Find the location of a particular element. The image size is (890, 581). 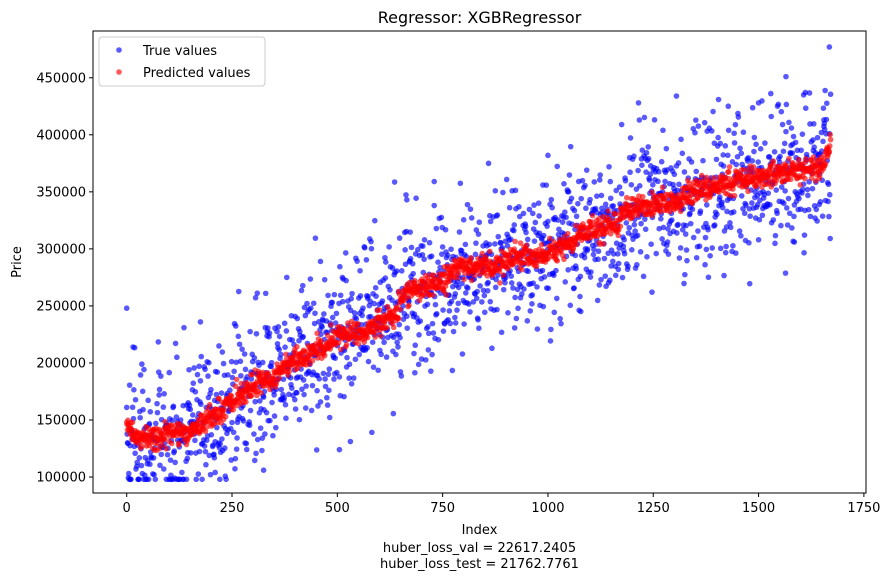

x-tick-label: 500 is located at coordinates (337, 508).